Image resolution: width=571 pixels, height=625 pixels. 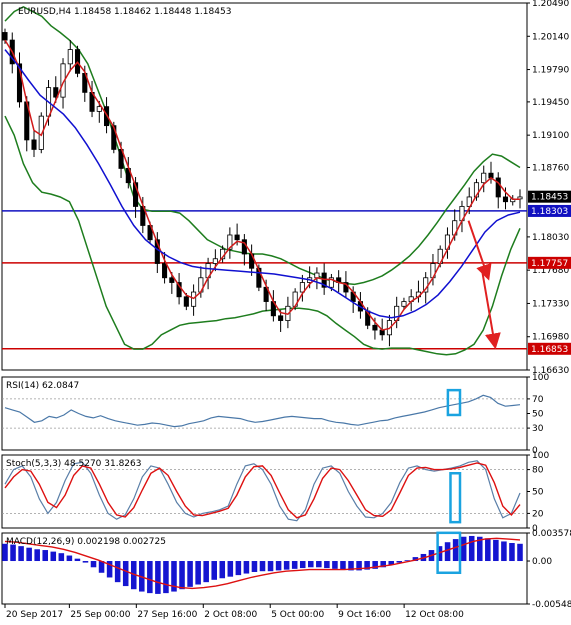 What do you see at coordinates (550, 338) in the screenshot?
I see `price-tick-label: 1.16980` at bounding box center [550, 338].